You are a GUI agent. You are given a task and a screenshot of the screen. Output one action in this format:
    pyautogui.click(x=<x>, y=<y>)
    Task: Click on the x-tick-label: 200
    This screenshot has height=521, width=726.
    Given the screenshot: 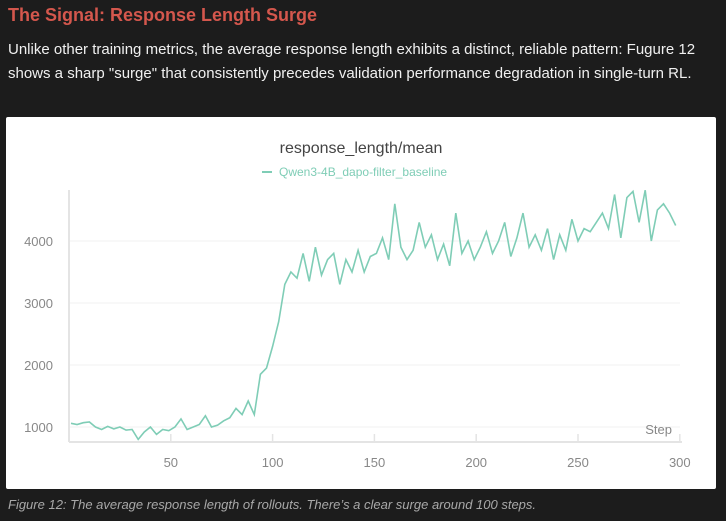 What is the action you would take?
    pyautogui.click(x=476, y=462)
    